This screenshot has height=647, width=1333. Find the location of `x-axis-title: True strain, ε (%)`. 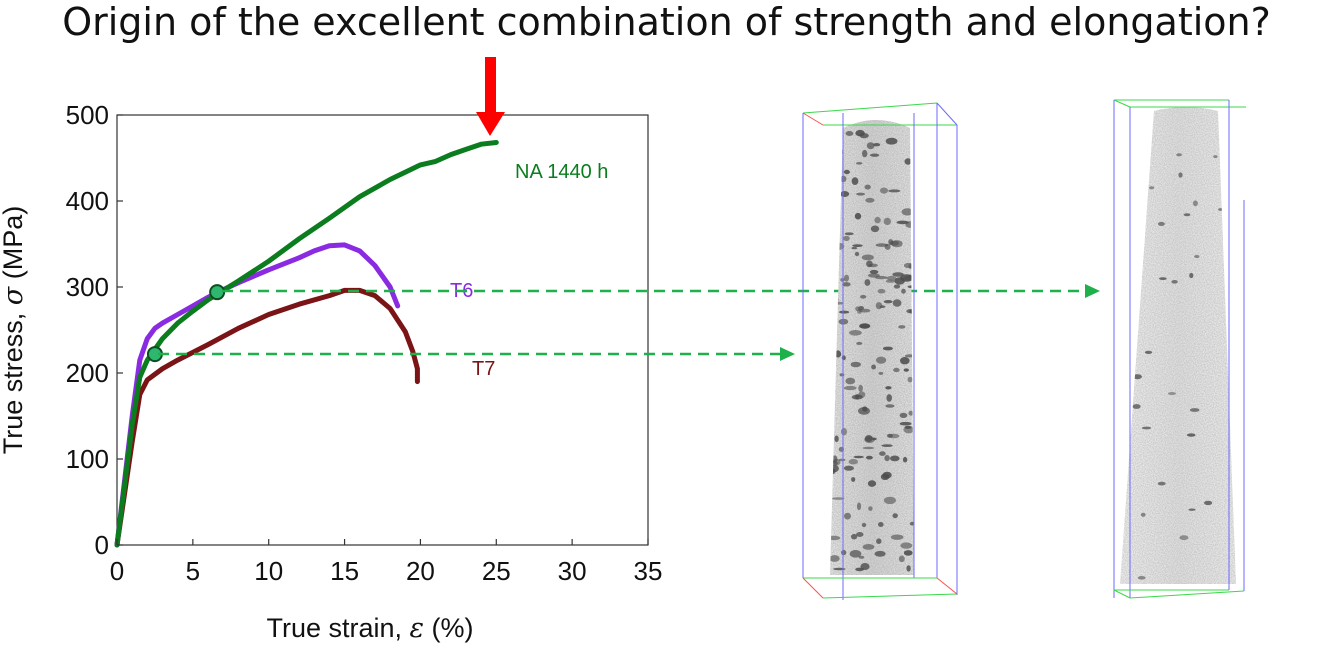

x-axis-title: True strain, ε (%) is located at coordinates (369, 628).